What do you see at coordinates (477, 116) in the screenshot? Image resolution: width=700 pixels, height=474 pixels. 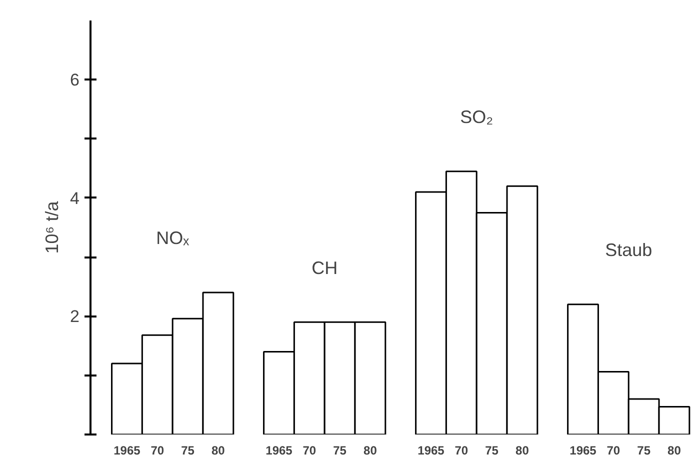 I see `text: SO₂` at bounding box center [477, 116].